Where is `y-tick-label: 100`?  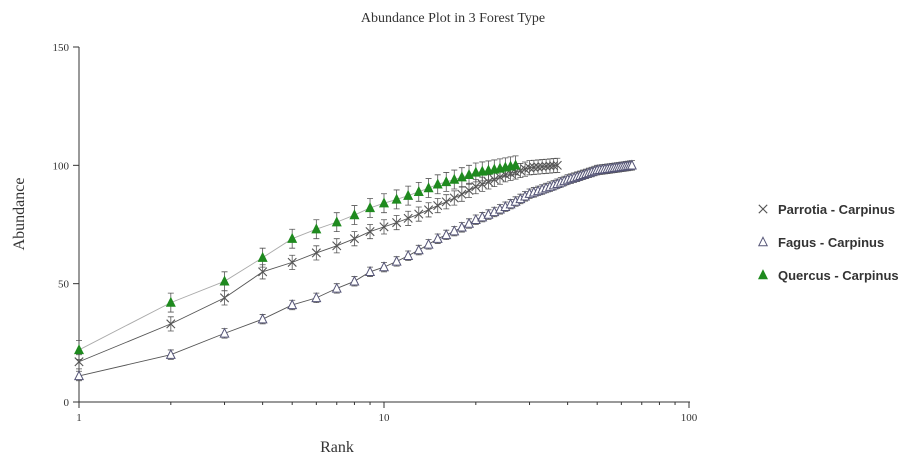 y-tick-label: 100 is located at coordinates (61, 166).